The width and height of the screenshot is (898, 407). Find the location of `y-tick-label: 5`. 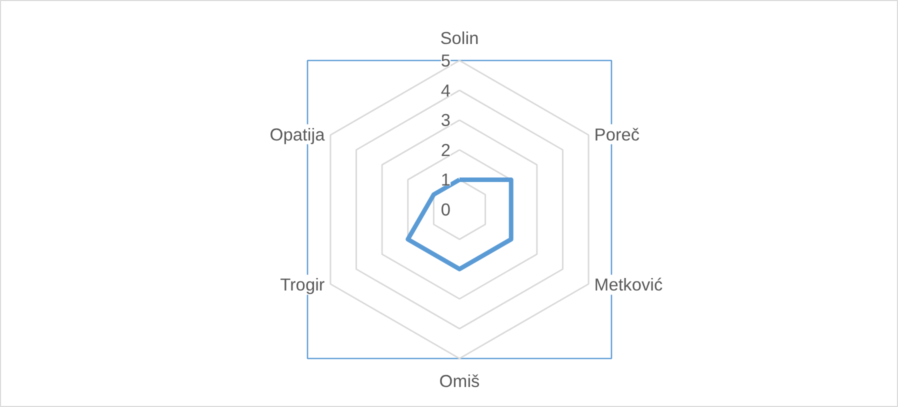

y-tick-label: 5 is located at coordinates (445, 60).